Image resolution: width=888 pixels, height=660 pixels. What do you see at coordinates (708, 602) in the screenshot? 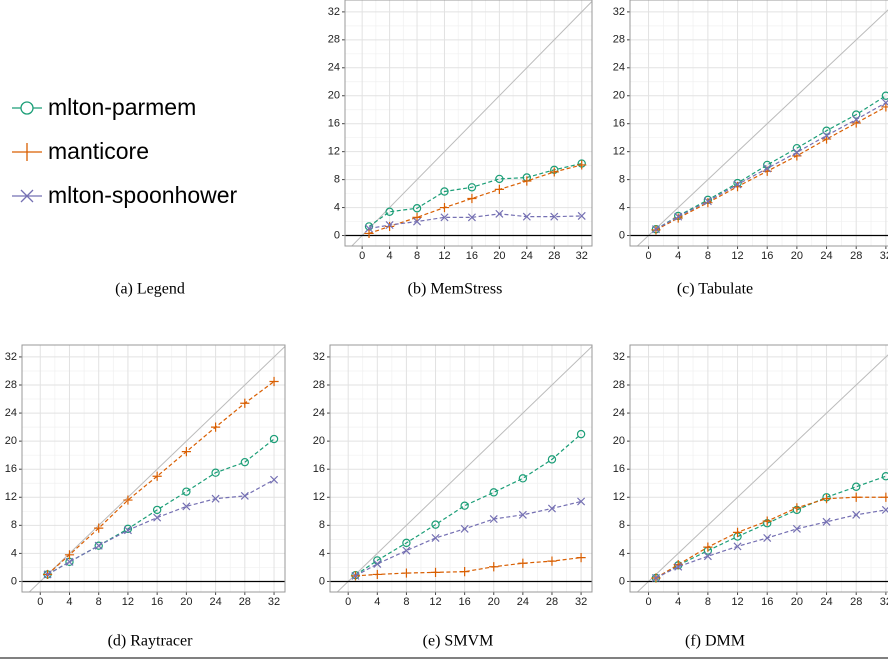
I see `x-tick-label: 8` at bounding box center [708, 602].